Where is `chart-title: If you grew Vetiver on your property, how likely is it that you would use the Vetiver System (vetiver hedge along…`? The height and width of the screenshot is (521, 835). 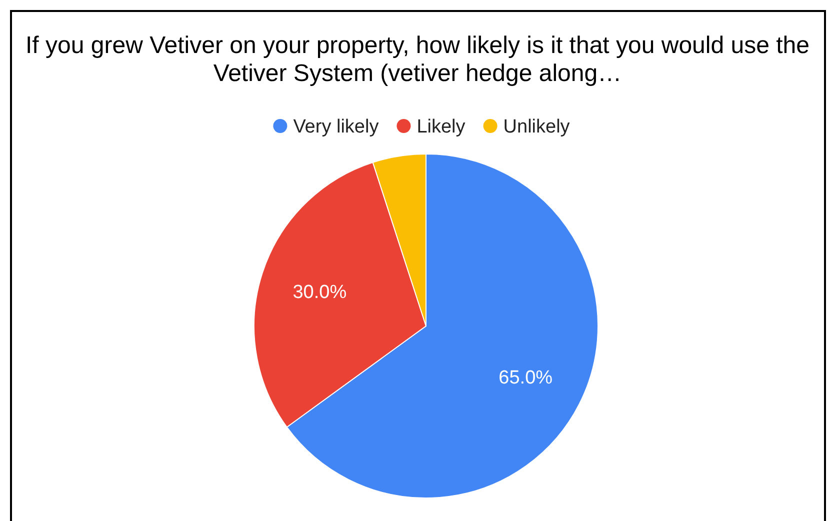 chart-title: If you grew Vetiver on your property, how likely is it that you would use the Vetiver System (vetiver hedge along… is located at coordinates (418, 59).